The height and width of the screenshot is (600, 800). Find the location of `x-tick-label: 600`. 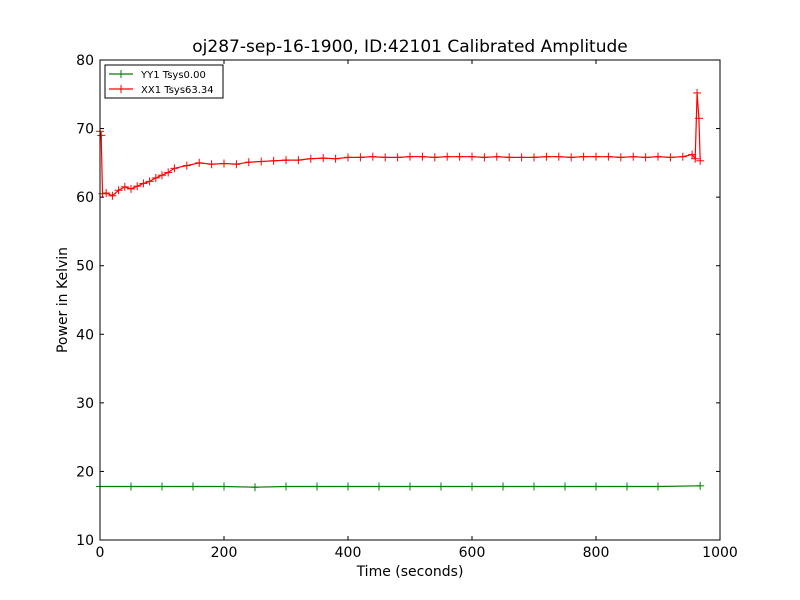

x-tick-label: 600 is located at coordinates (472, 553).